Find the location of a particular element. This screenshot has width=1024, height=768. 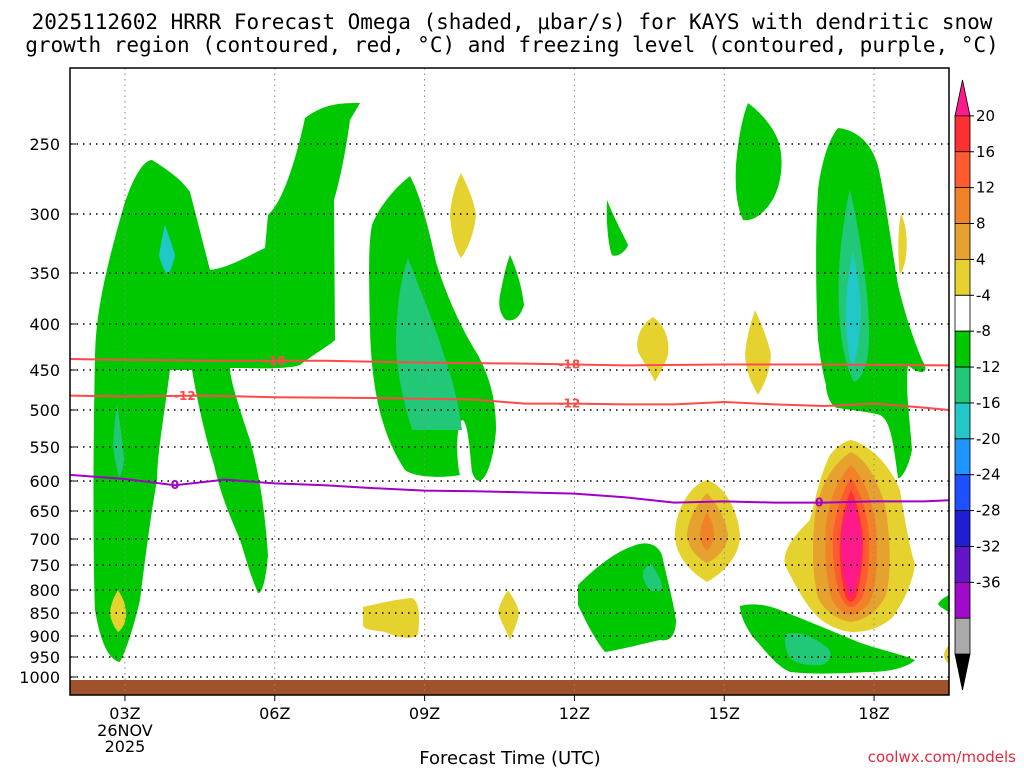

colorbar-label--20: -20 is located at coordinates (988, 439).